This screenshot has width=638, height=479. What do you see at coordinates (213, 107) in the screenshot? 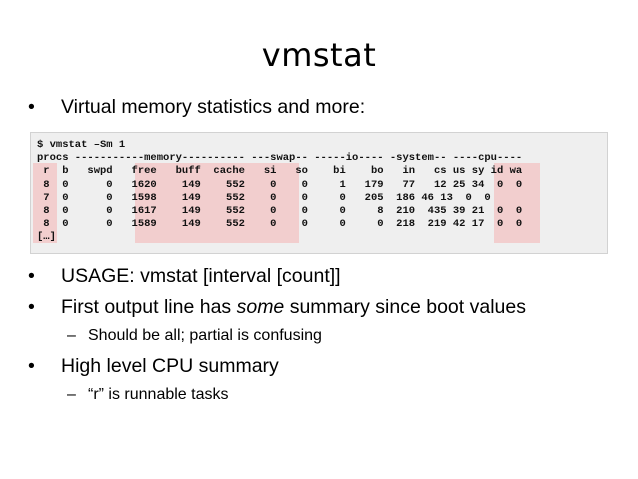
I see `bullet-text: Virtual memory statistics and more:` at bounding box center [213, 107].